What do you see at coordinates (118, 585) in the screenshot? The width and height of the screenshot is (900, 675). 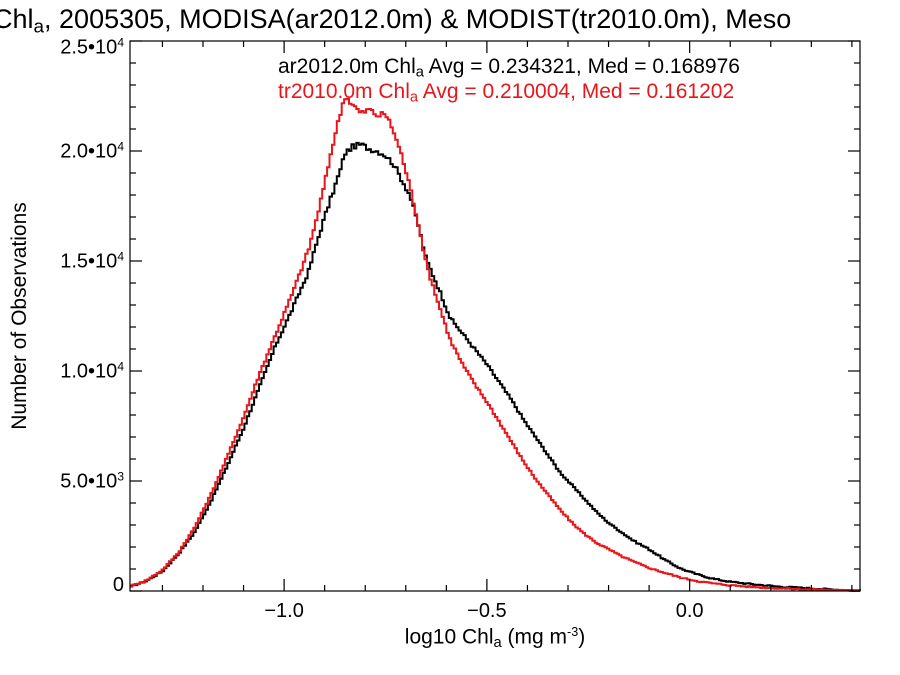 I see `y-tick-label: 0` at bounding box center [118, 585].